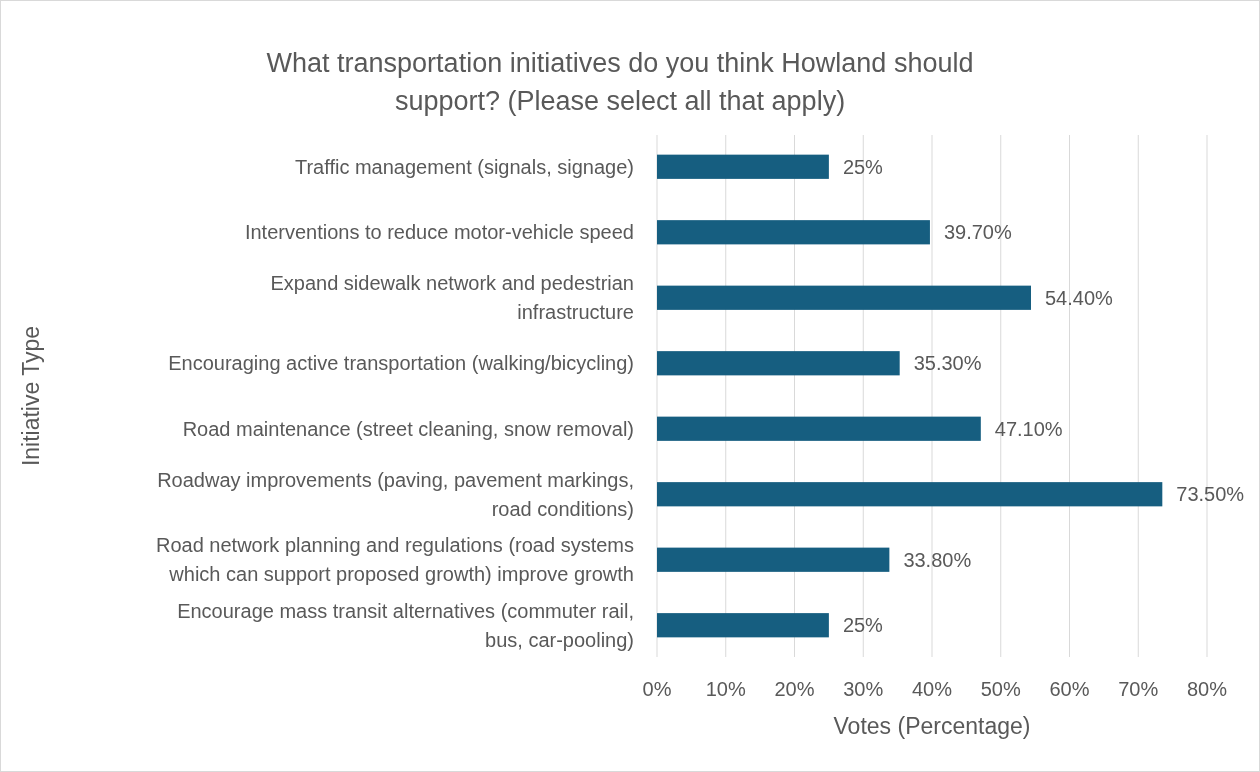  What do you see at coordinates (725, 689) in the screenshot?
I see `x-tick-label: 10%` at bounding box center [725, 689].